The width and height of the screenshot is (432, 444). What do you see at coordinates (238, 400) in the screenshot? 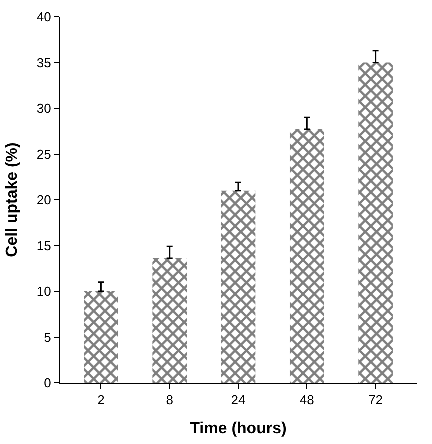
I see `x-tick-label: 24` at bounding box center [238, 400].